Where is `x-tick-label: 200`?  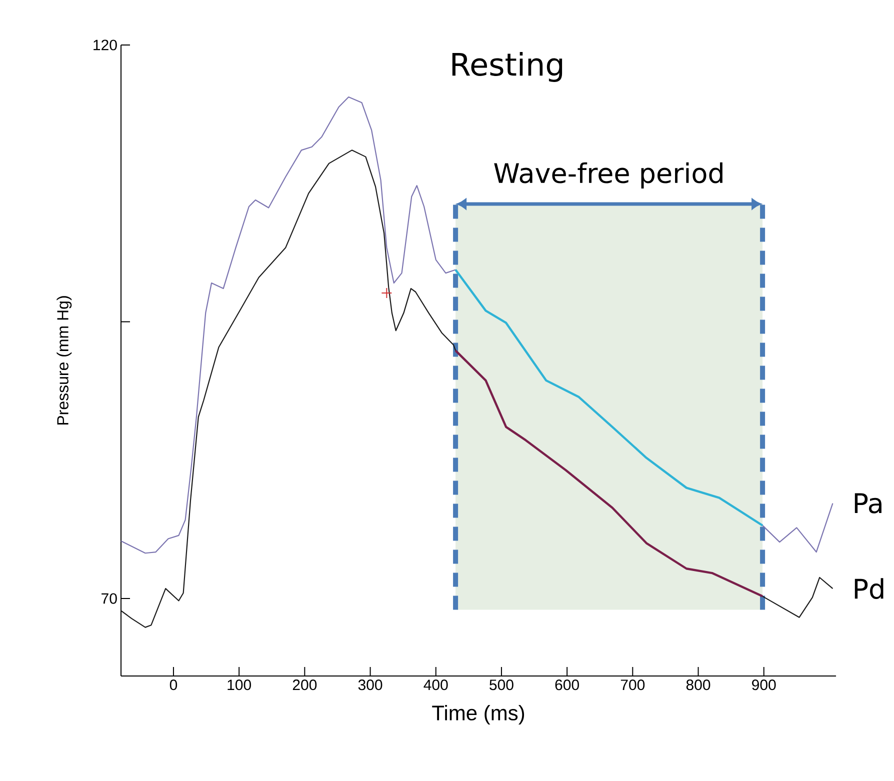 x-tick-label: 200 is located at coordinates (304, 685).